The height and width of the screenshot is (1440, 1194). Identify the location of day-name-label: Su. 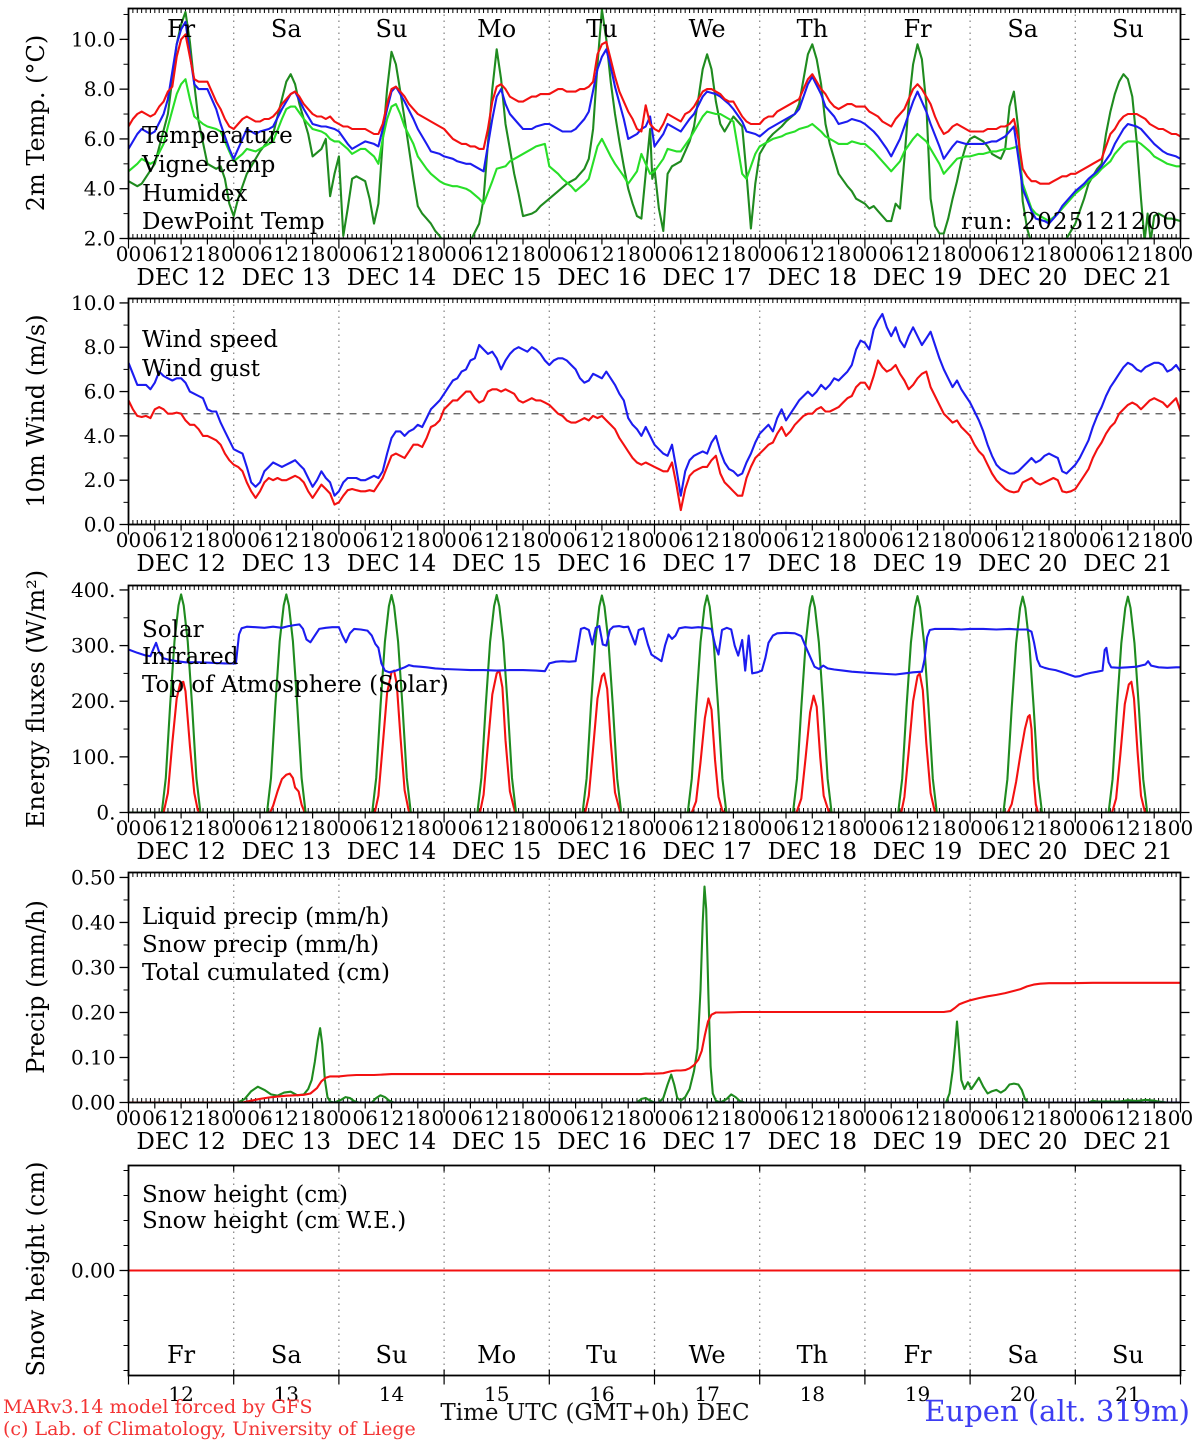
(1128, 1355).